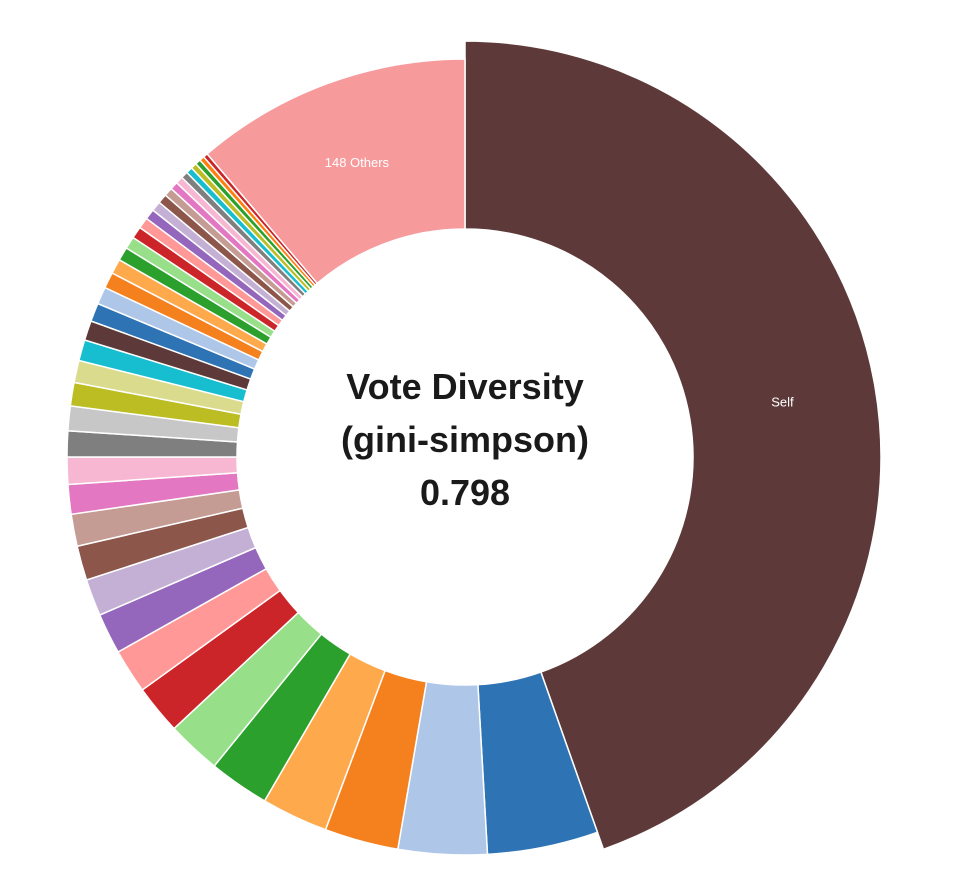 This screenshot has height=875, width=955. What do you see at coordinates (782, 402) in the screenshot?
I see `slice-label: Self` at bounding box center [782, 402].